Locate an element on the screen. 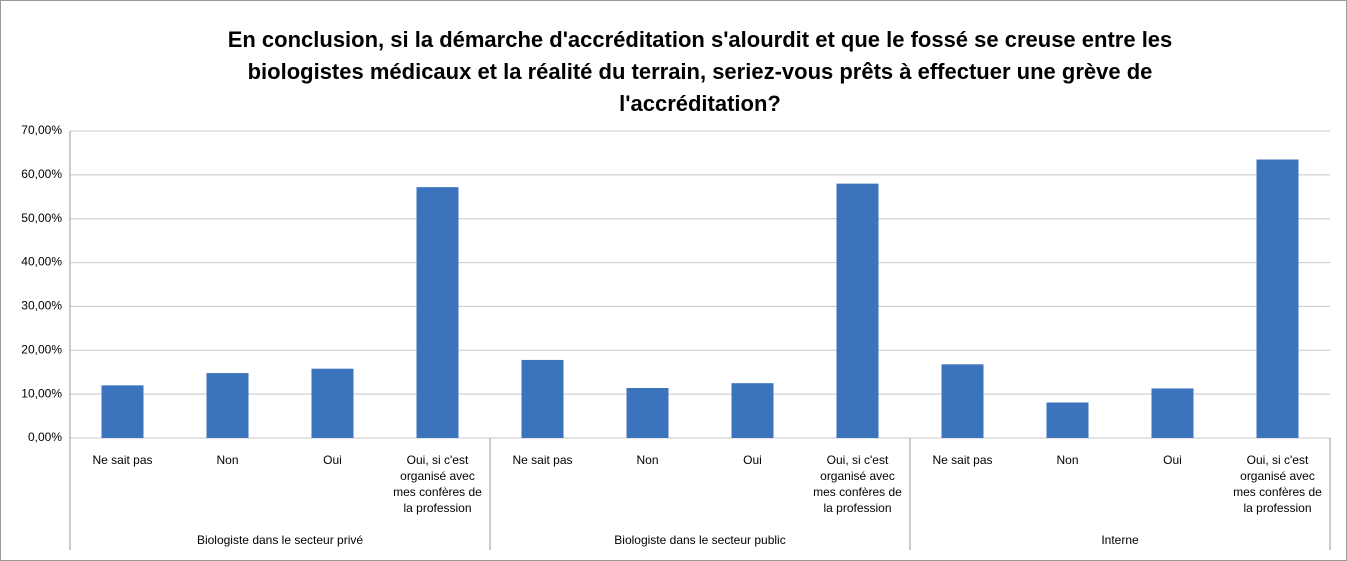  y-tick-label: 10,00% is located at coordinates (41, 393).